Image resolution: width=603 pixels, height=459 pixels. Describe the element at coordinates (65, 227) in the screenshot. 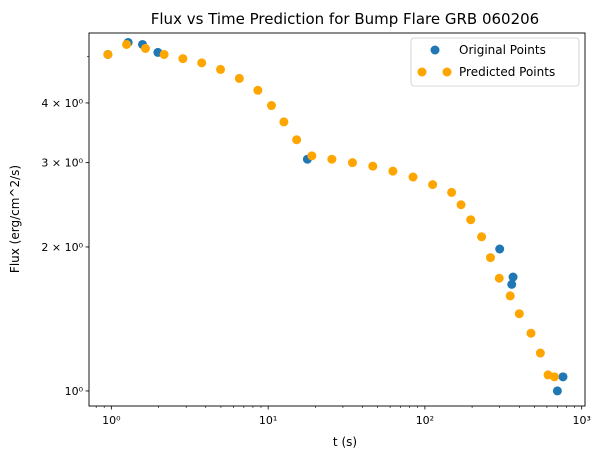

I see `y-axis-ticks: 10⁰ 2 × 10⁰ 3 × 10⁰ 4 × 10⁰` at that location.